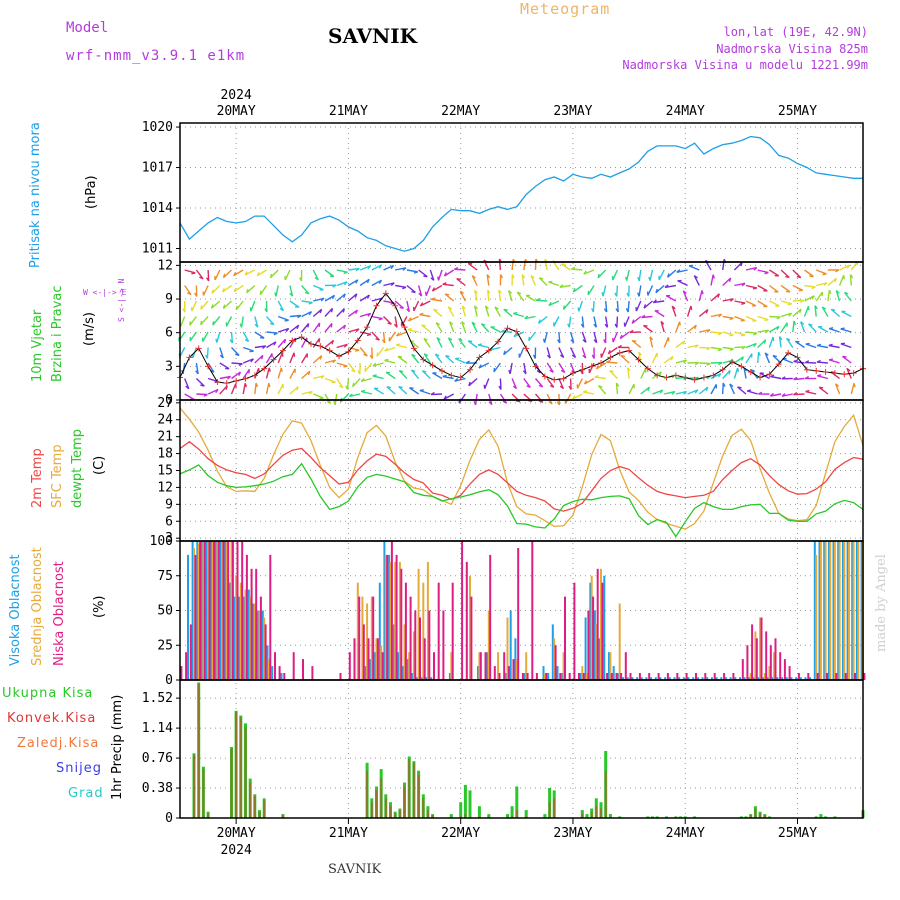 This screenshot has height=900, width=900. I want to click on sfc-temp-line, so click(521, 468).